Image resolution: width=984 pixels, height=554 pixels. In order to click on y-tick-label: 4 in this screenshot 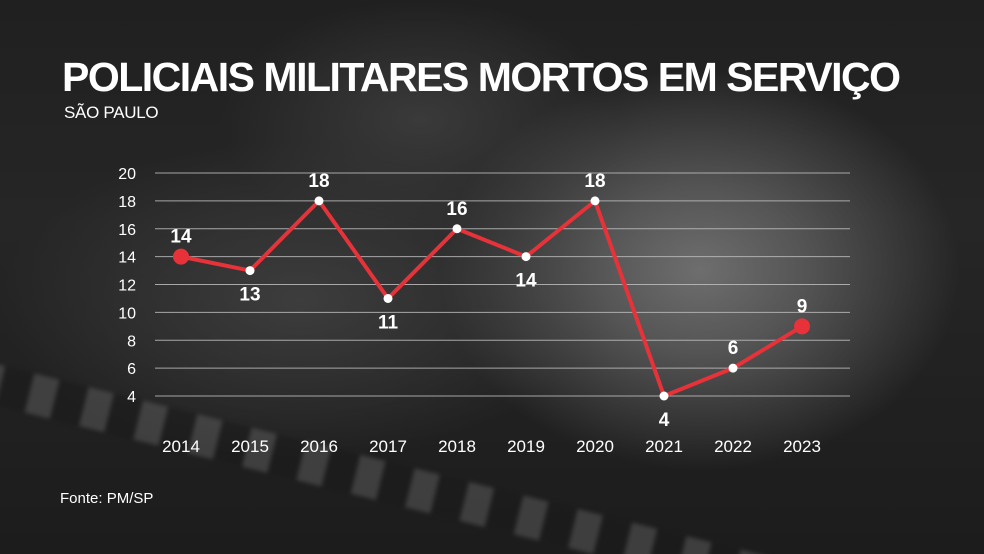, I will do `click(131, 397)`.